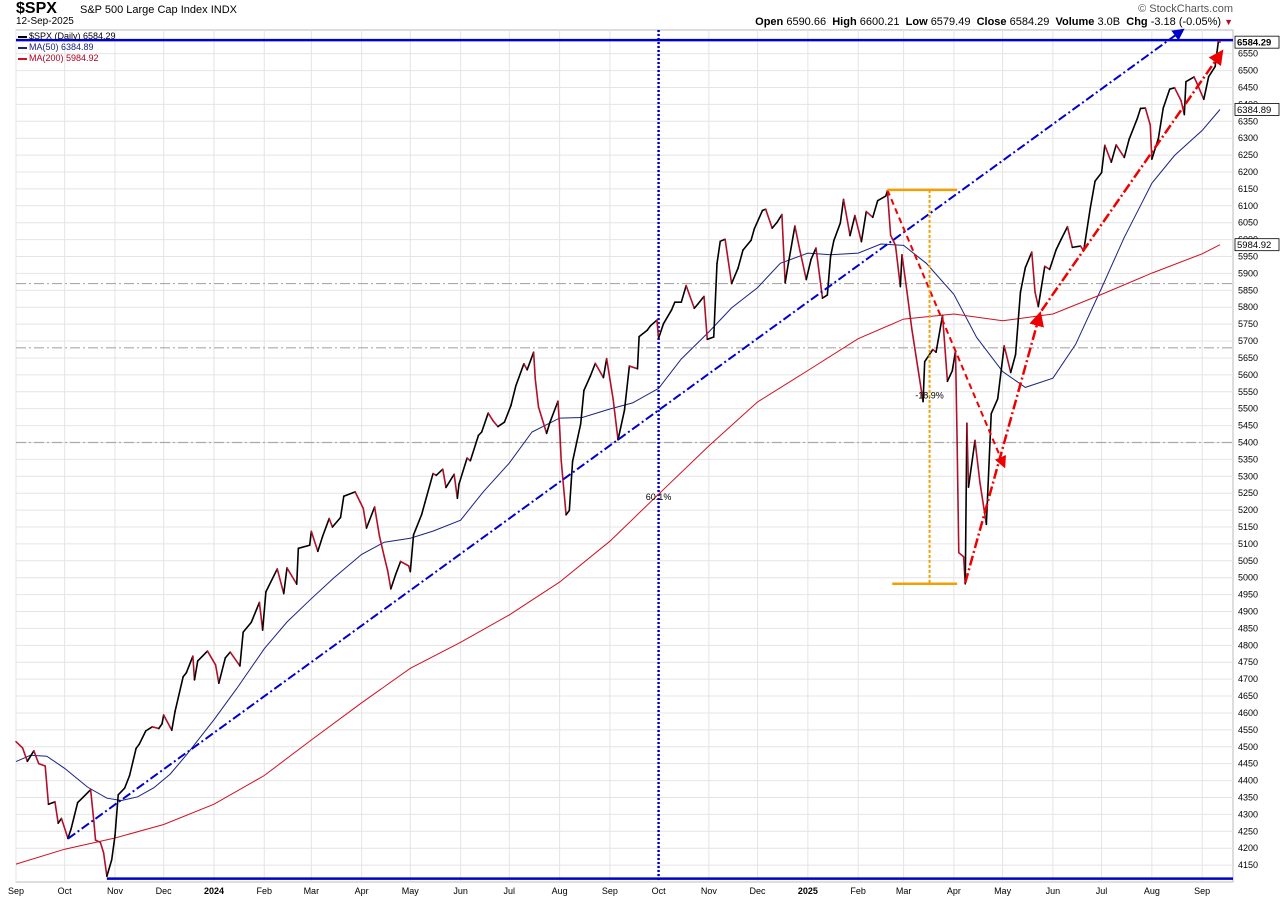 This screenshot has width=1280, height=900. Describe the element at coordinates (1248, 189) in the screenshot. I see `y-tick-label: 6150` at that location.